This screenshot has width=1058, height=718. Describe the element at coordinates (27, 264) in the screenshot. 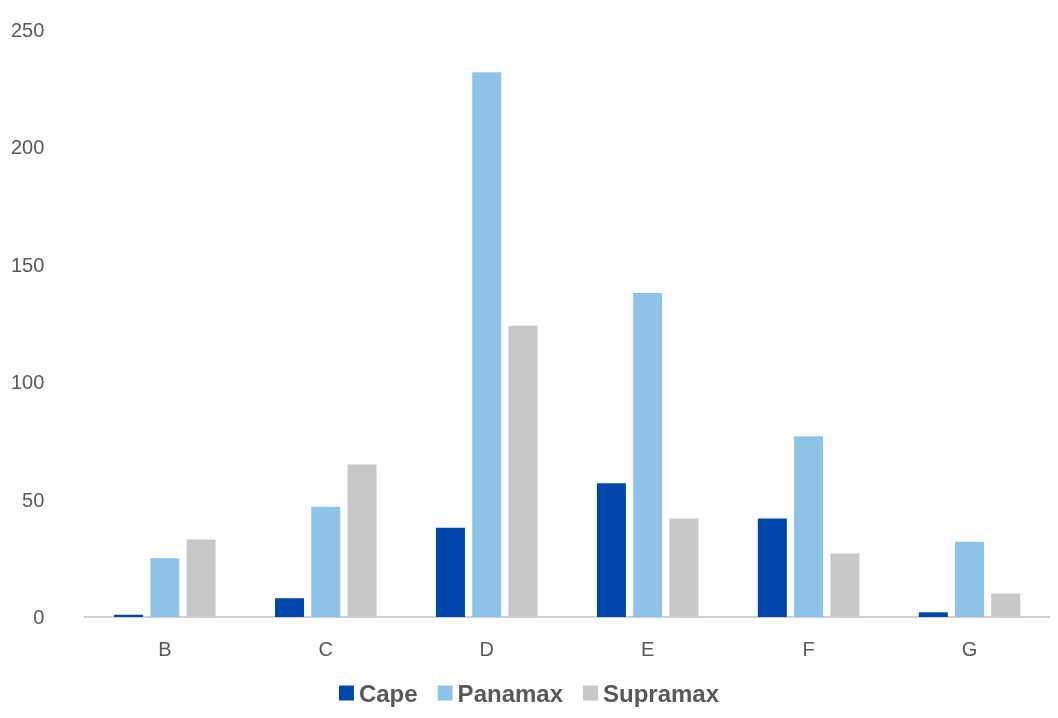

I see `y-tick-label: 150` at that location.